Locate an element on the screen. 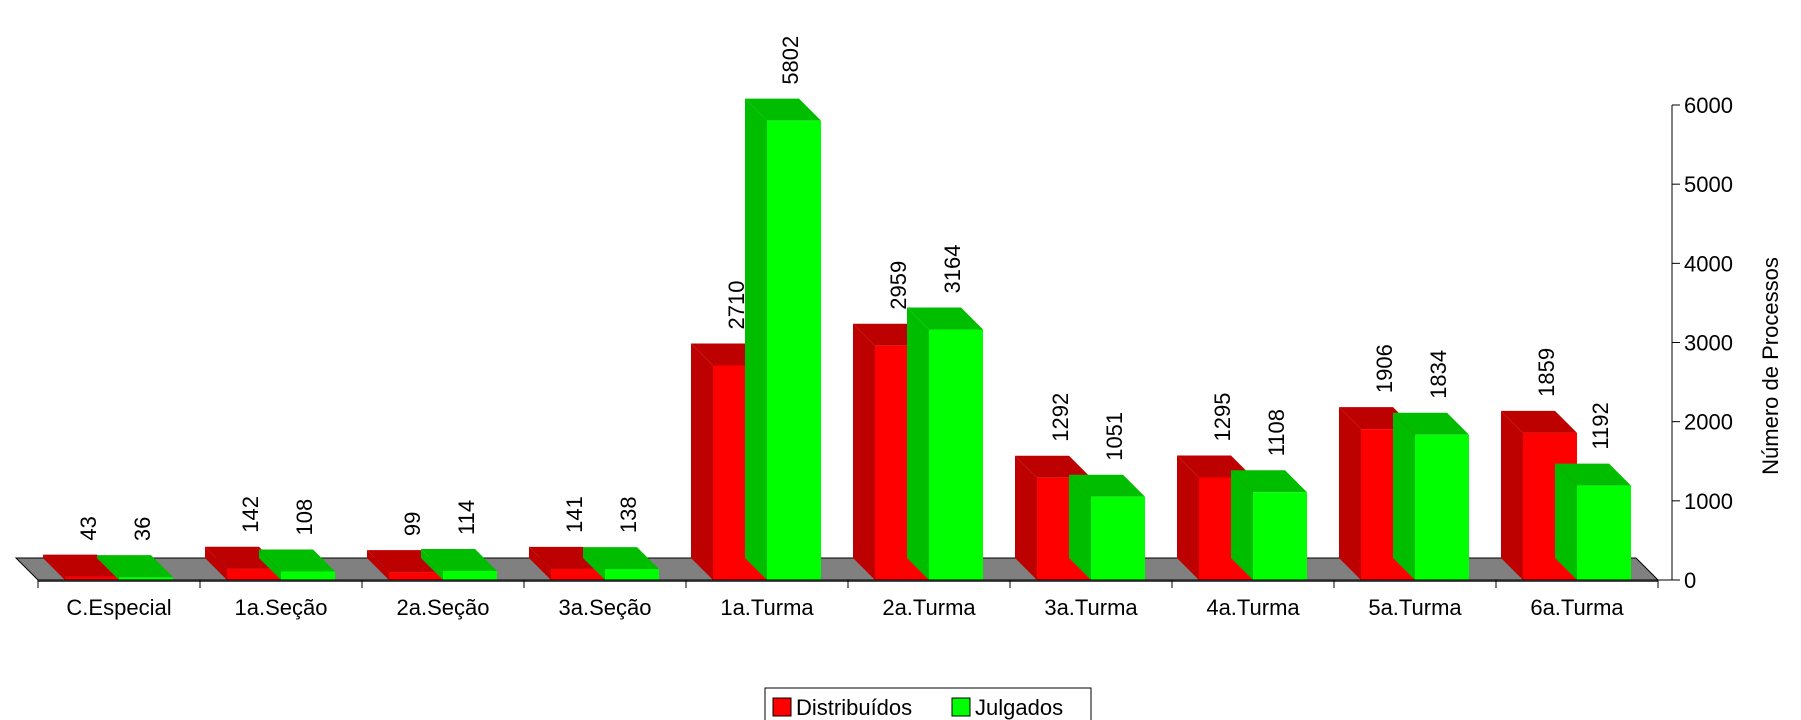  bar-3a-secao-julgados-side is located at coordinates (594, 563).